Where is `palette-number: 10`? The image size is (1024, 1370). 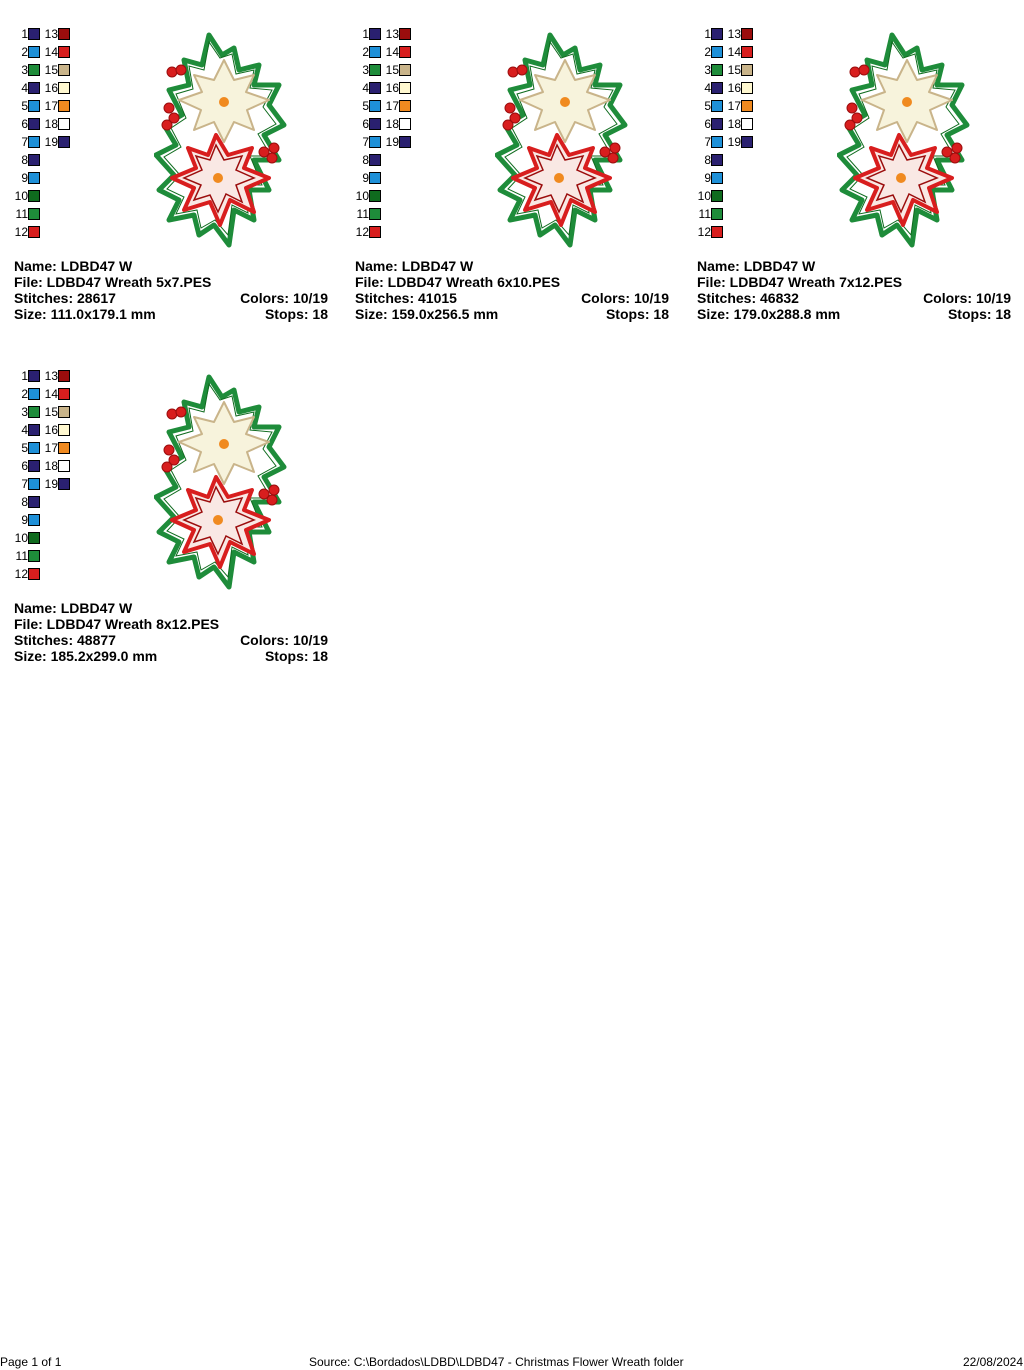
palette-number: 10 is located at coordinates (362, 196).